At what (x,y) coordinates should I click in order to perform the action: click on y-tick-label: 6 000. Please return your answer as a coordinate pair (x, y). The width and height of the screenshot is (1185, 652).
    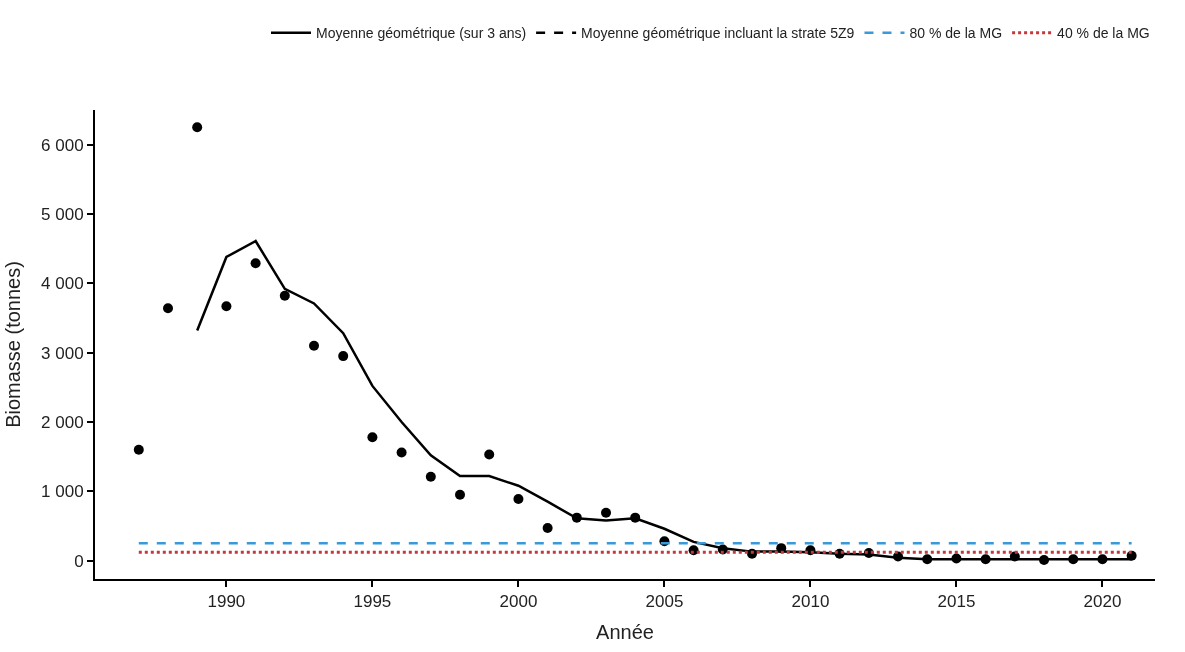
    Looking at the image, I should click on (62, 145).